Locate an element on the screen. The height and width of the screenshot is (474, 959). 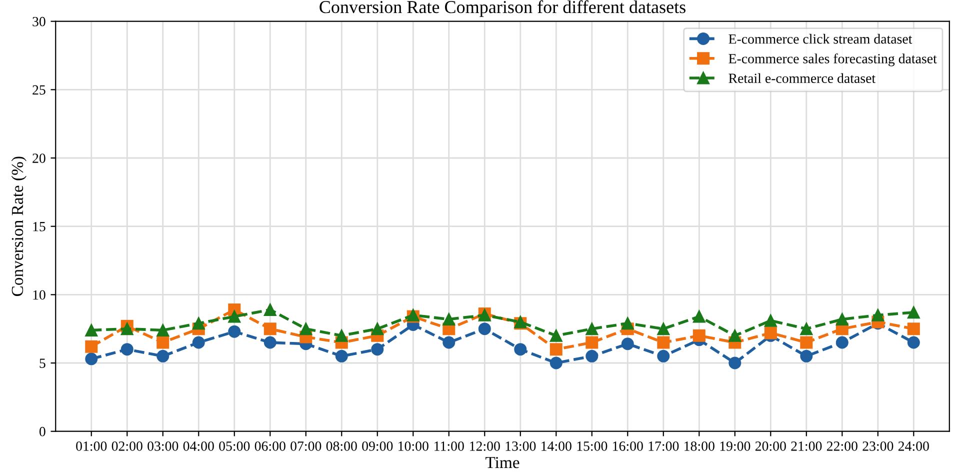
x-tick-label: 12:00 is located at coordinates (485, 446).